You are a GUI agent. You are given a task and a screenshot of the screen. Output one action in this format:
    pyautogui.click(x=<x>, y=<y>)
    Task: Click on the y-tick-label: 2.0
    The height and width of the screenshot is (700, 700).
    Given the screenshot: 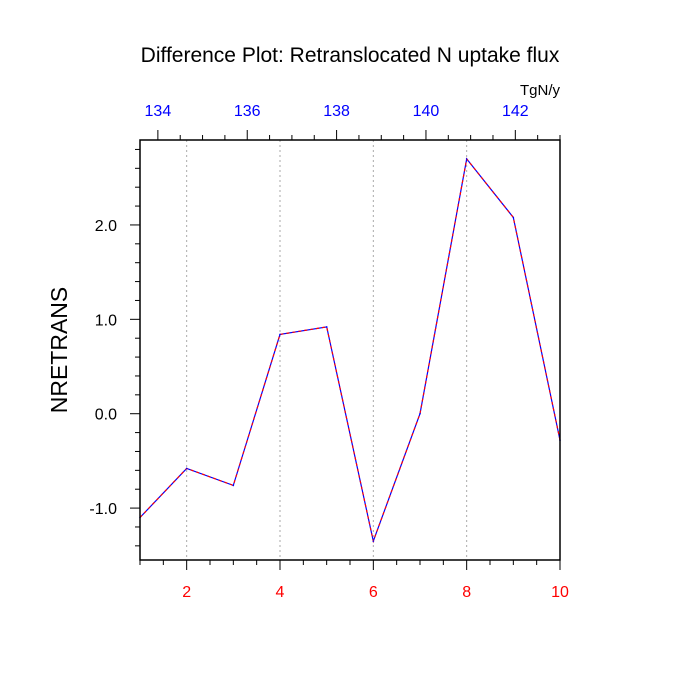 What is the action you would take?
    pyautogui.click(x=106, y=226)
    